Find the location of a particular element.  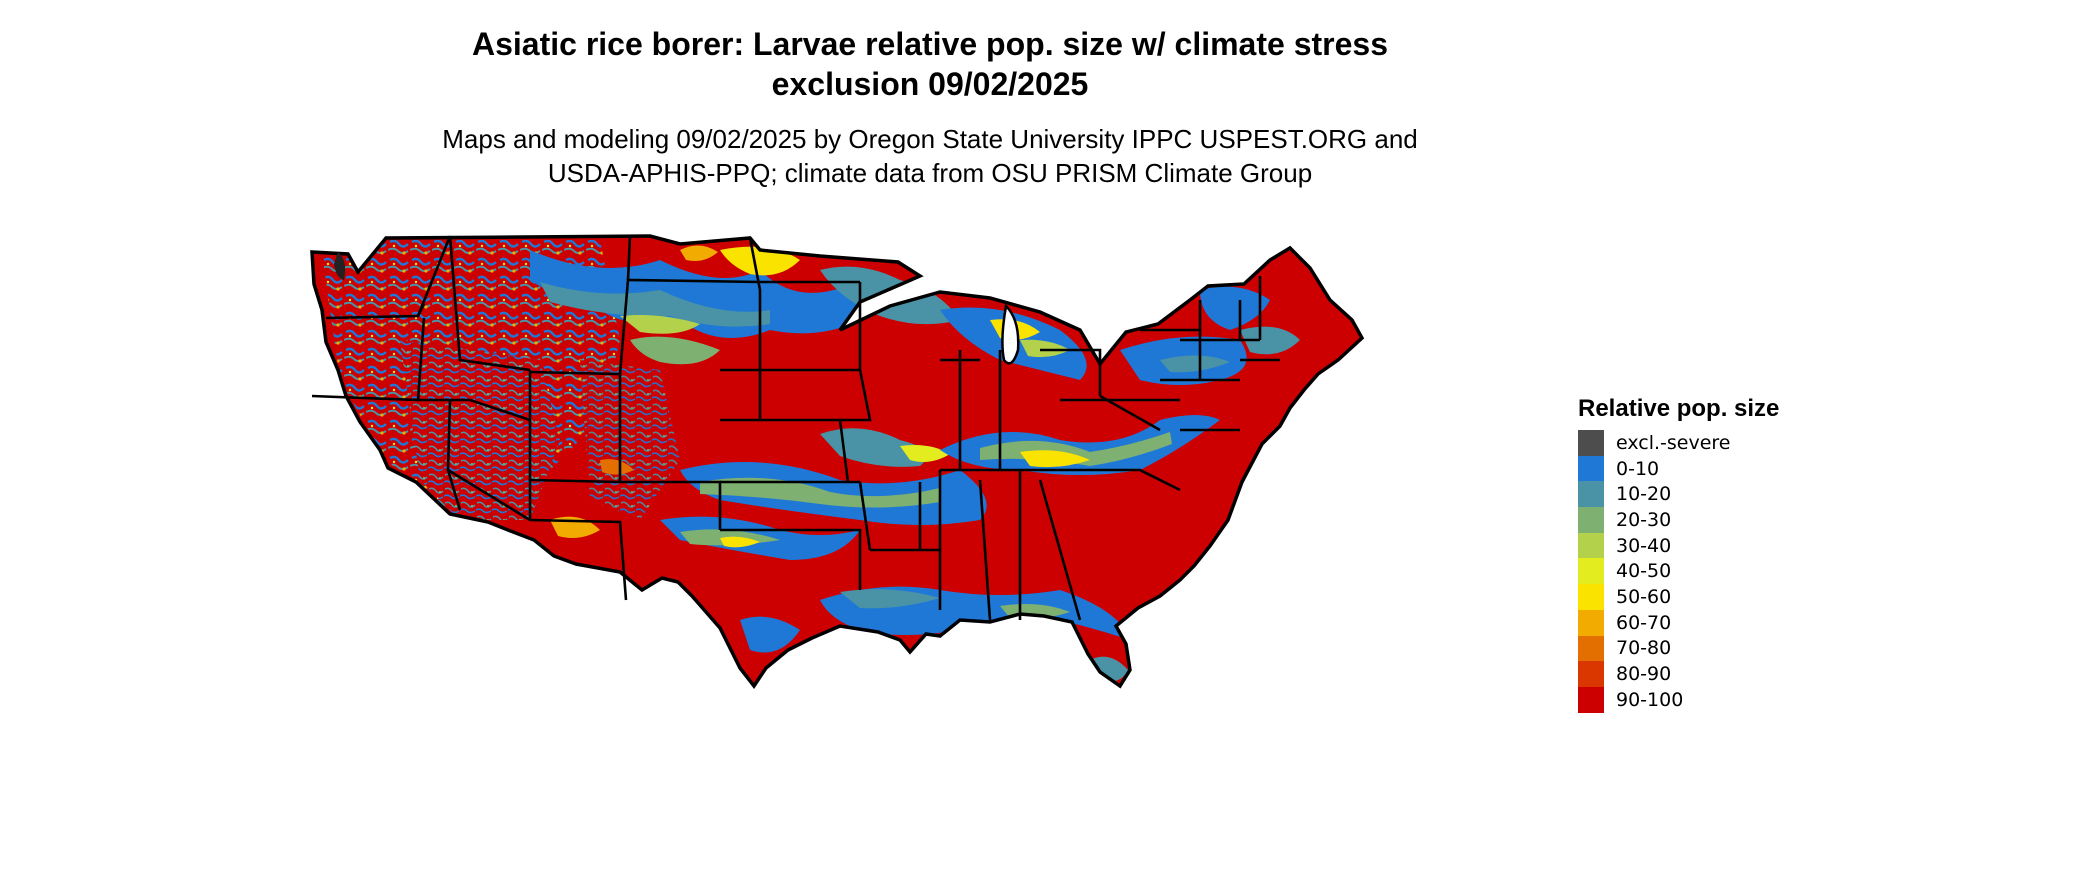

legend-label: 80-90 is located at coordinates (1644, 674).